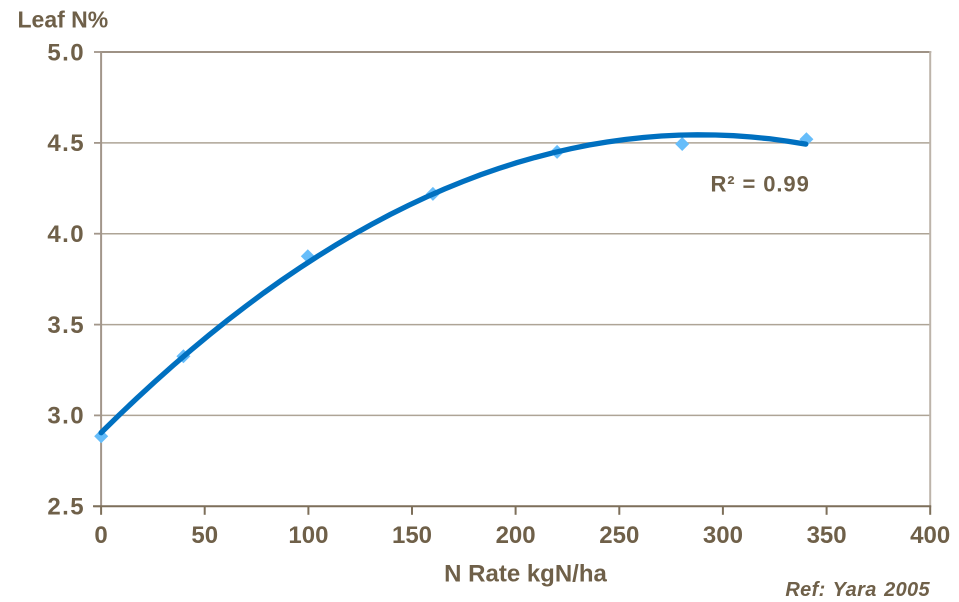 The image size is (959, 602). What do you see at coordinates (66, 234) in the screenshot?
I see `svg-text: 4.0` at bounding box center [66, 234].